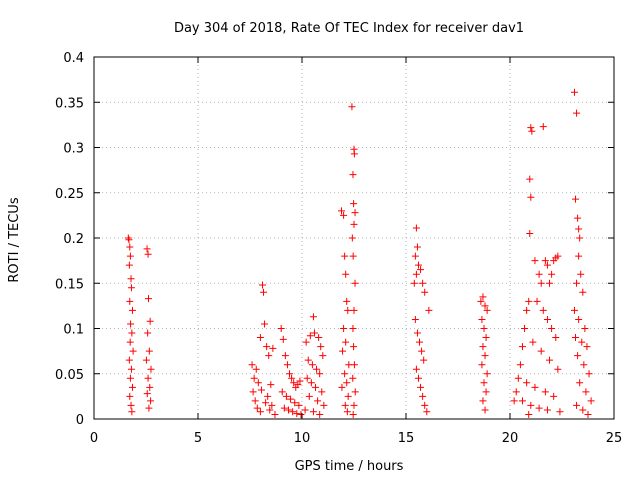 Image resolution: width=640 pixels, height=480 pixels. What do you see at coordinates (510, 438) in the screenshot?
I see `x-tick-label: 20` at bounding box center [510, 438].